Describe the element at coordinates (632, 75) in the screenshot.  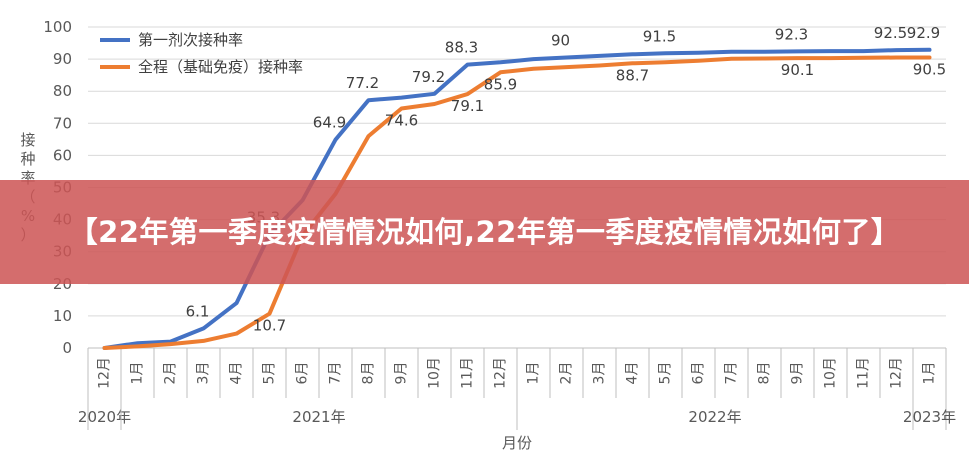
I see `data-label: 88.7` at that location.